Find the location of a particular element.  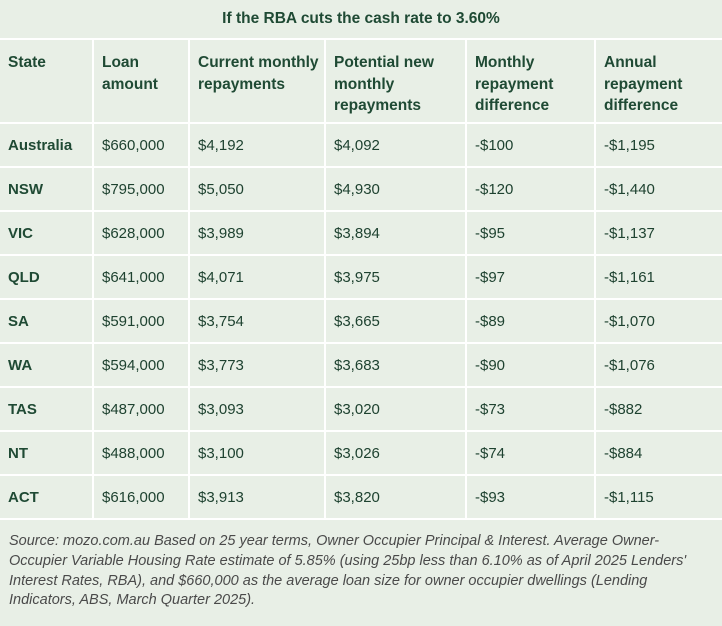

cell-loan-amount: $591,000 is located at coordinates (142, 322).